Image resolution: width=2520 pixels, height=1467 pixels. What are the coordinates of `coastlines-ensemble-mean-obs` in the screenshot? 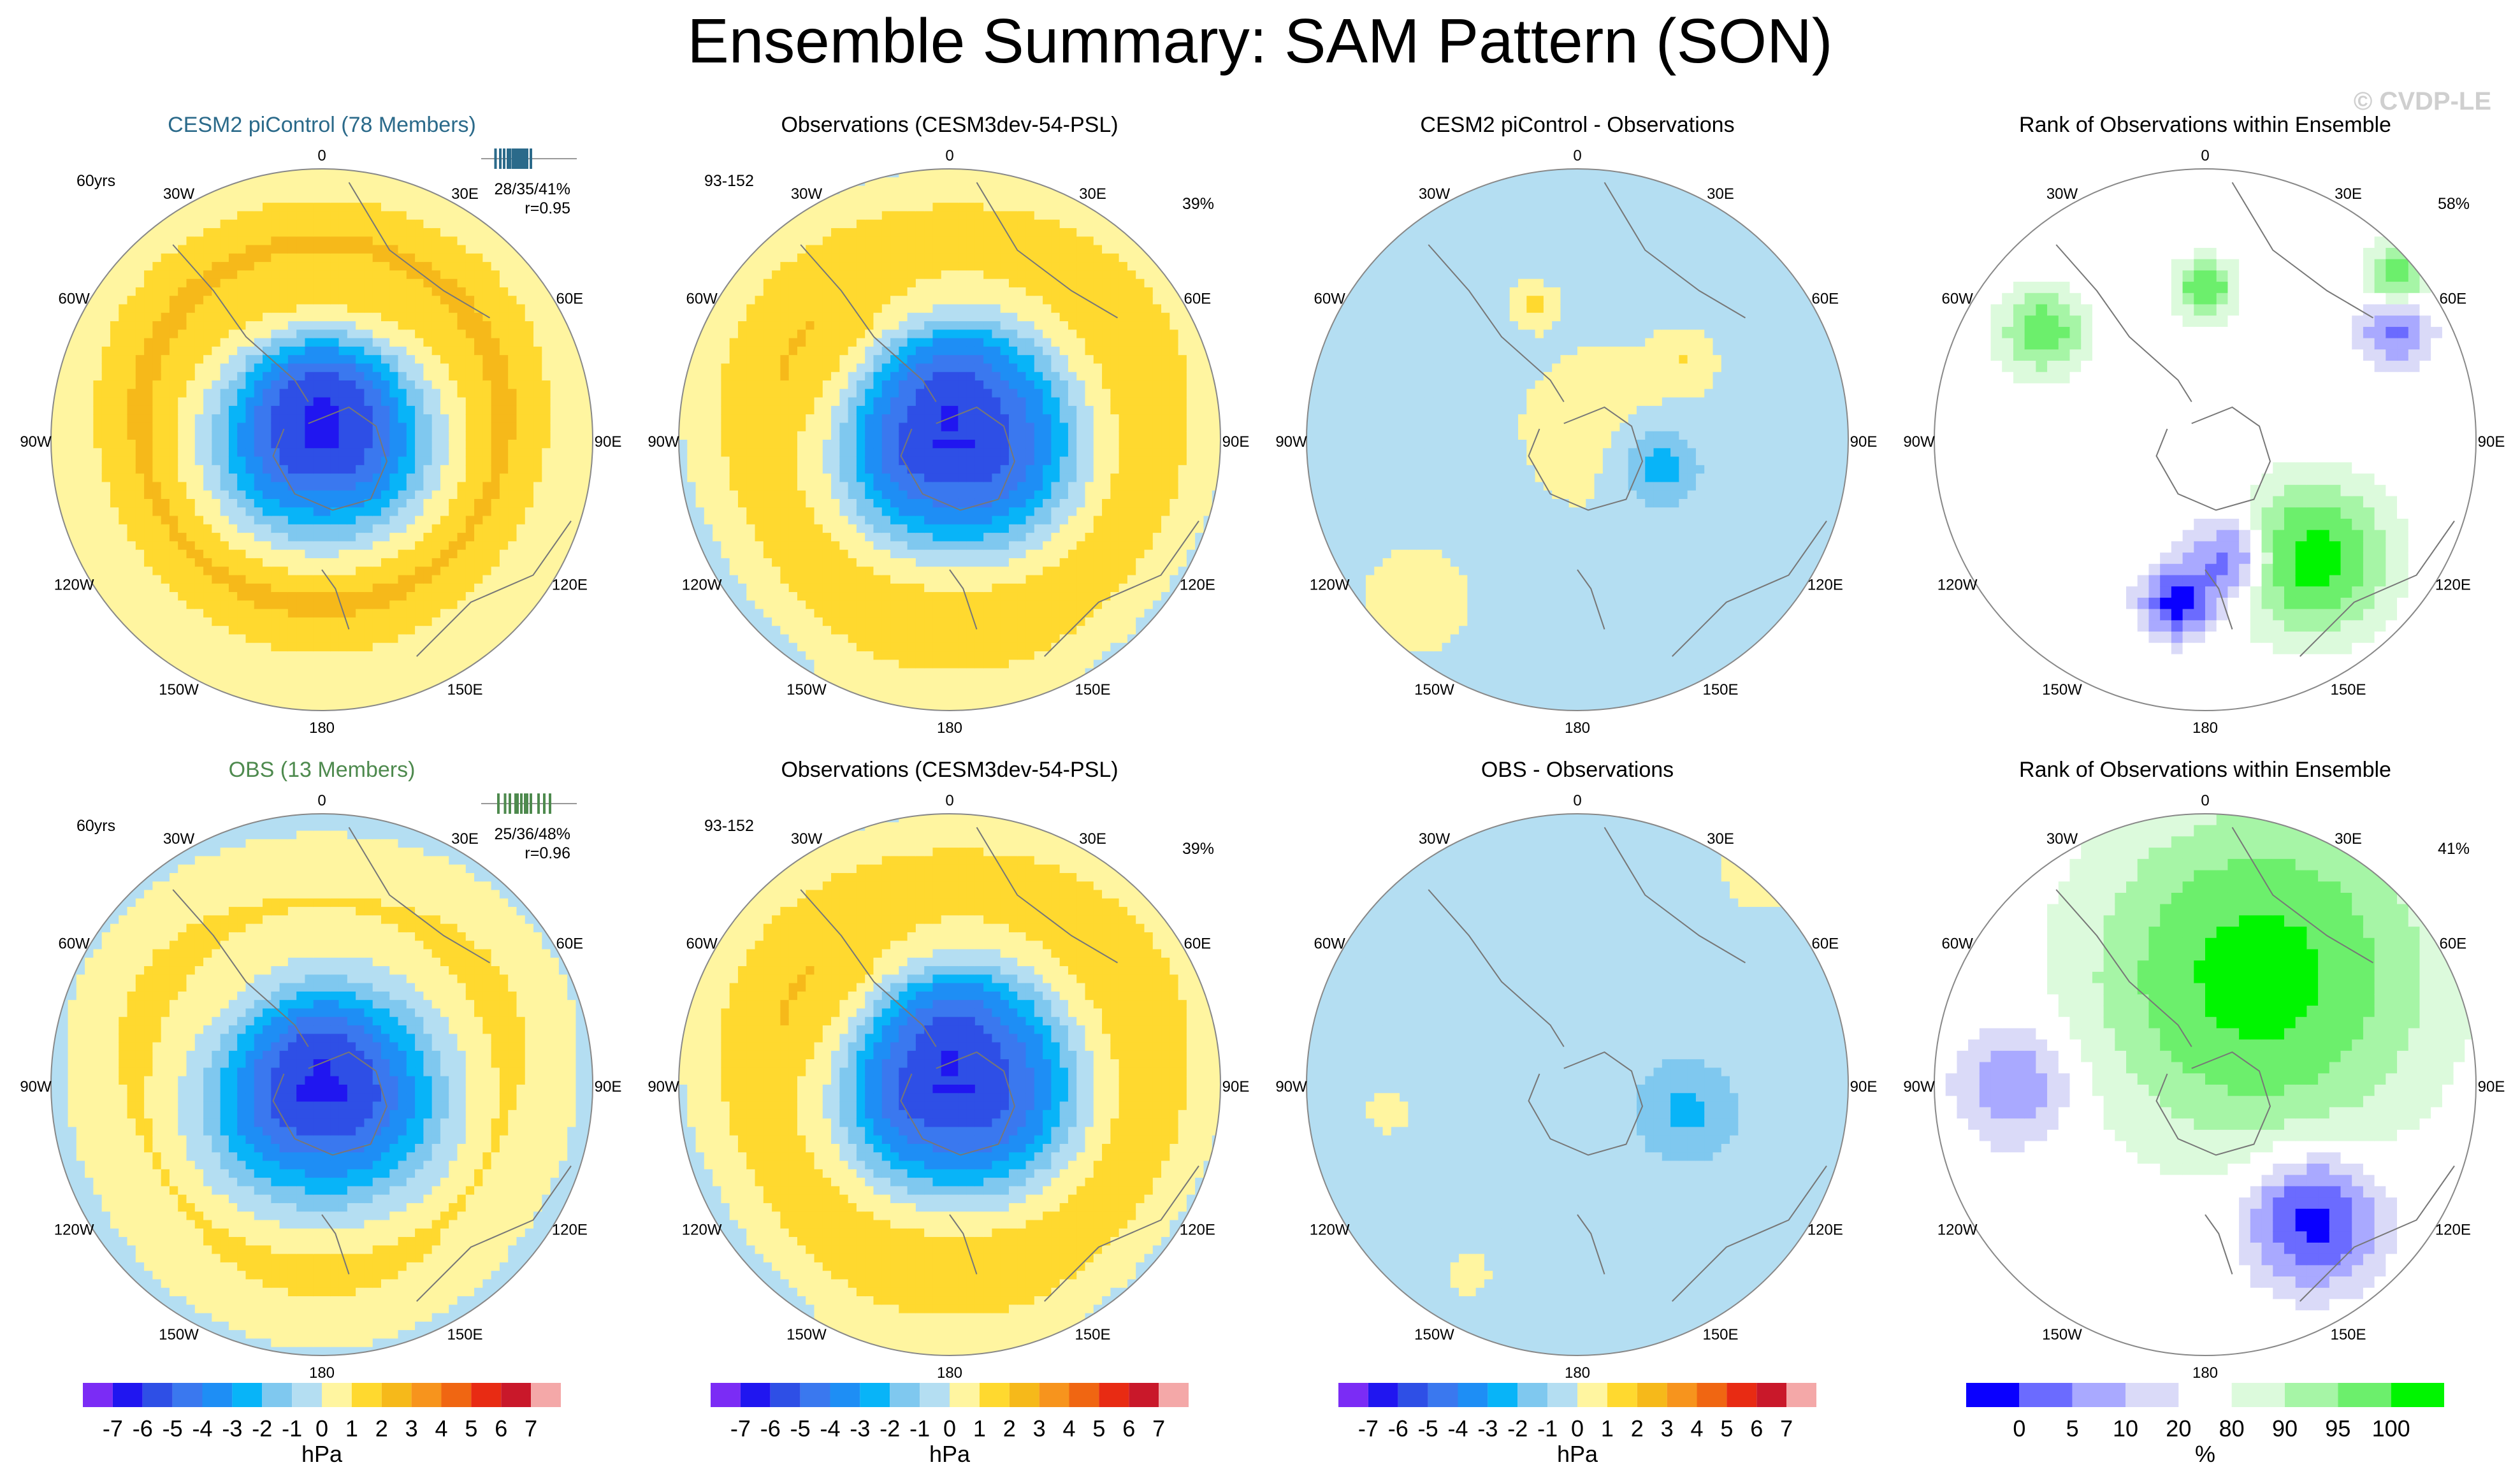 It's located at (372, 1064).